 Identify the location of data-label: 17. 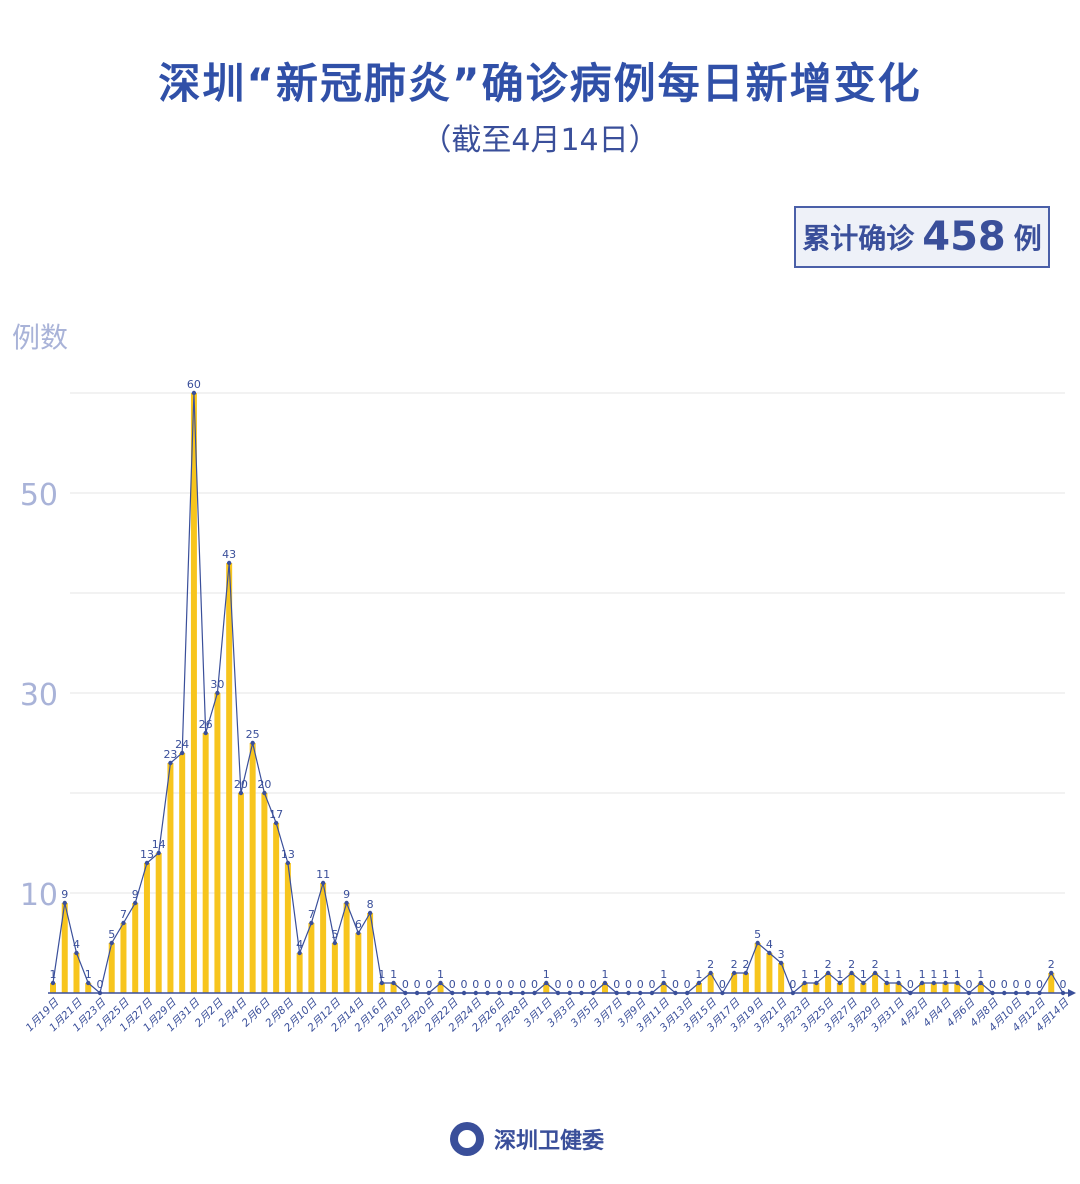
(276, 814).